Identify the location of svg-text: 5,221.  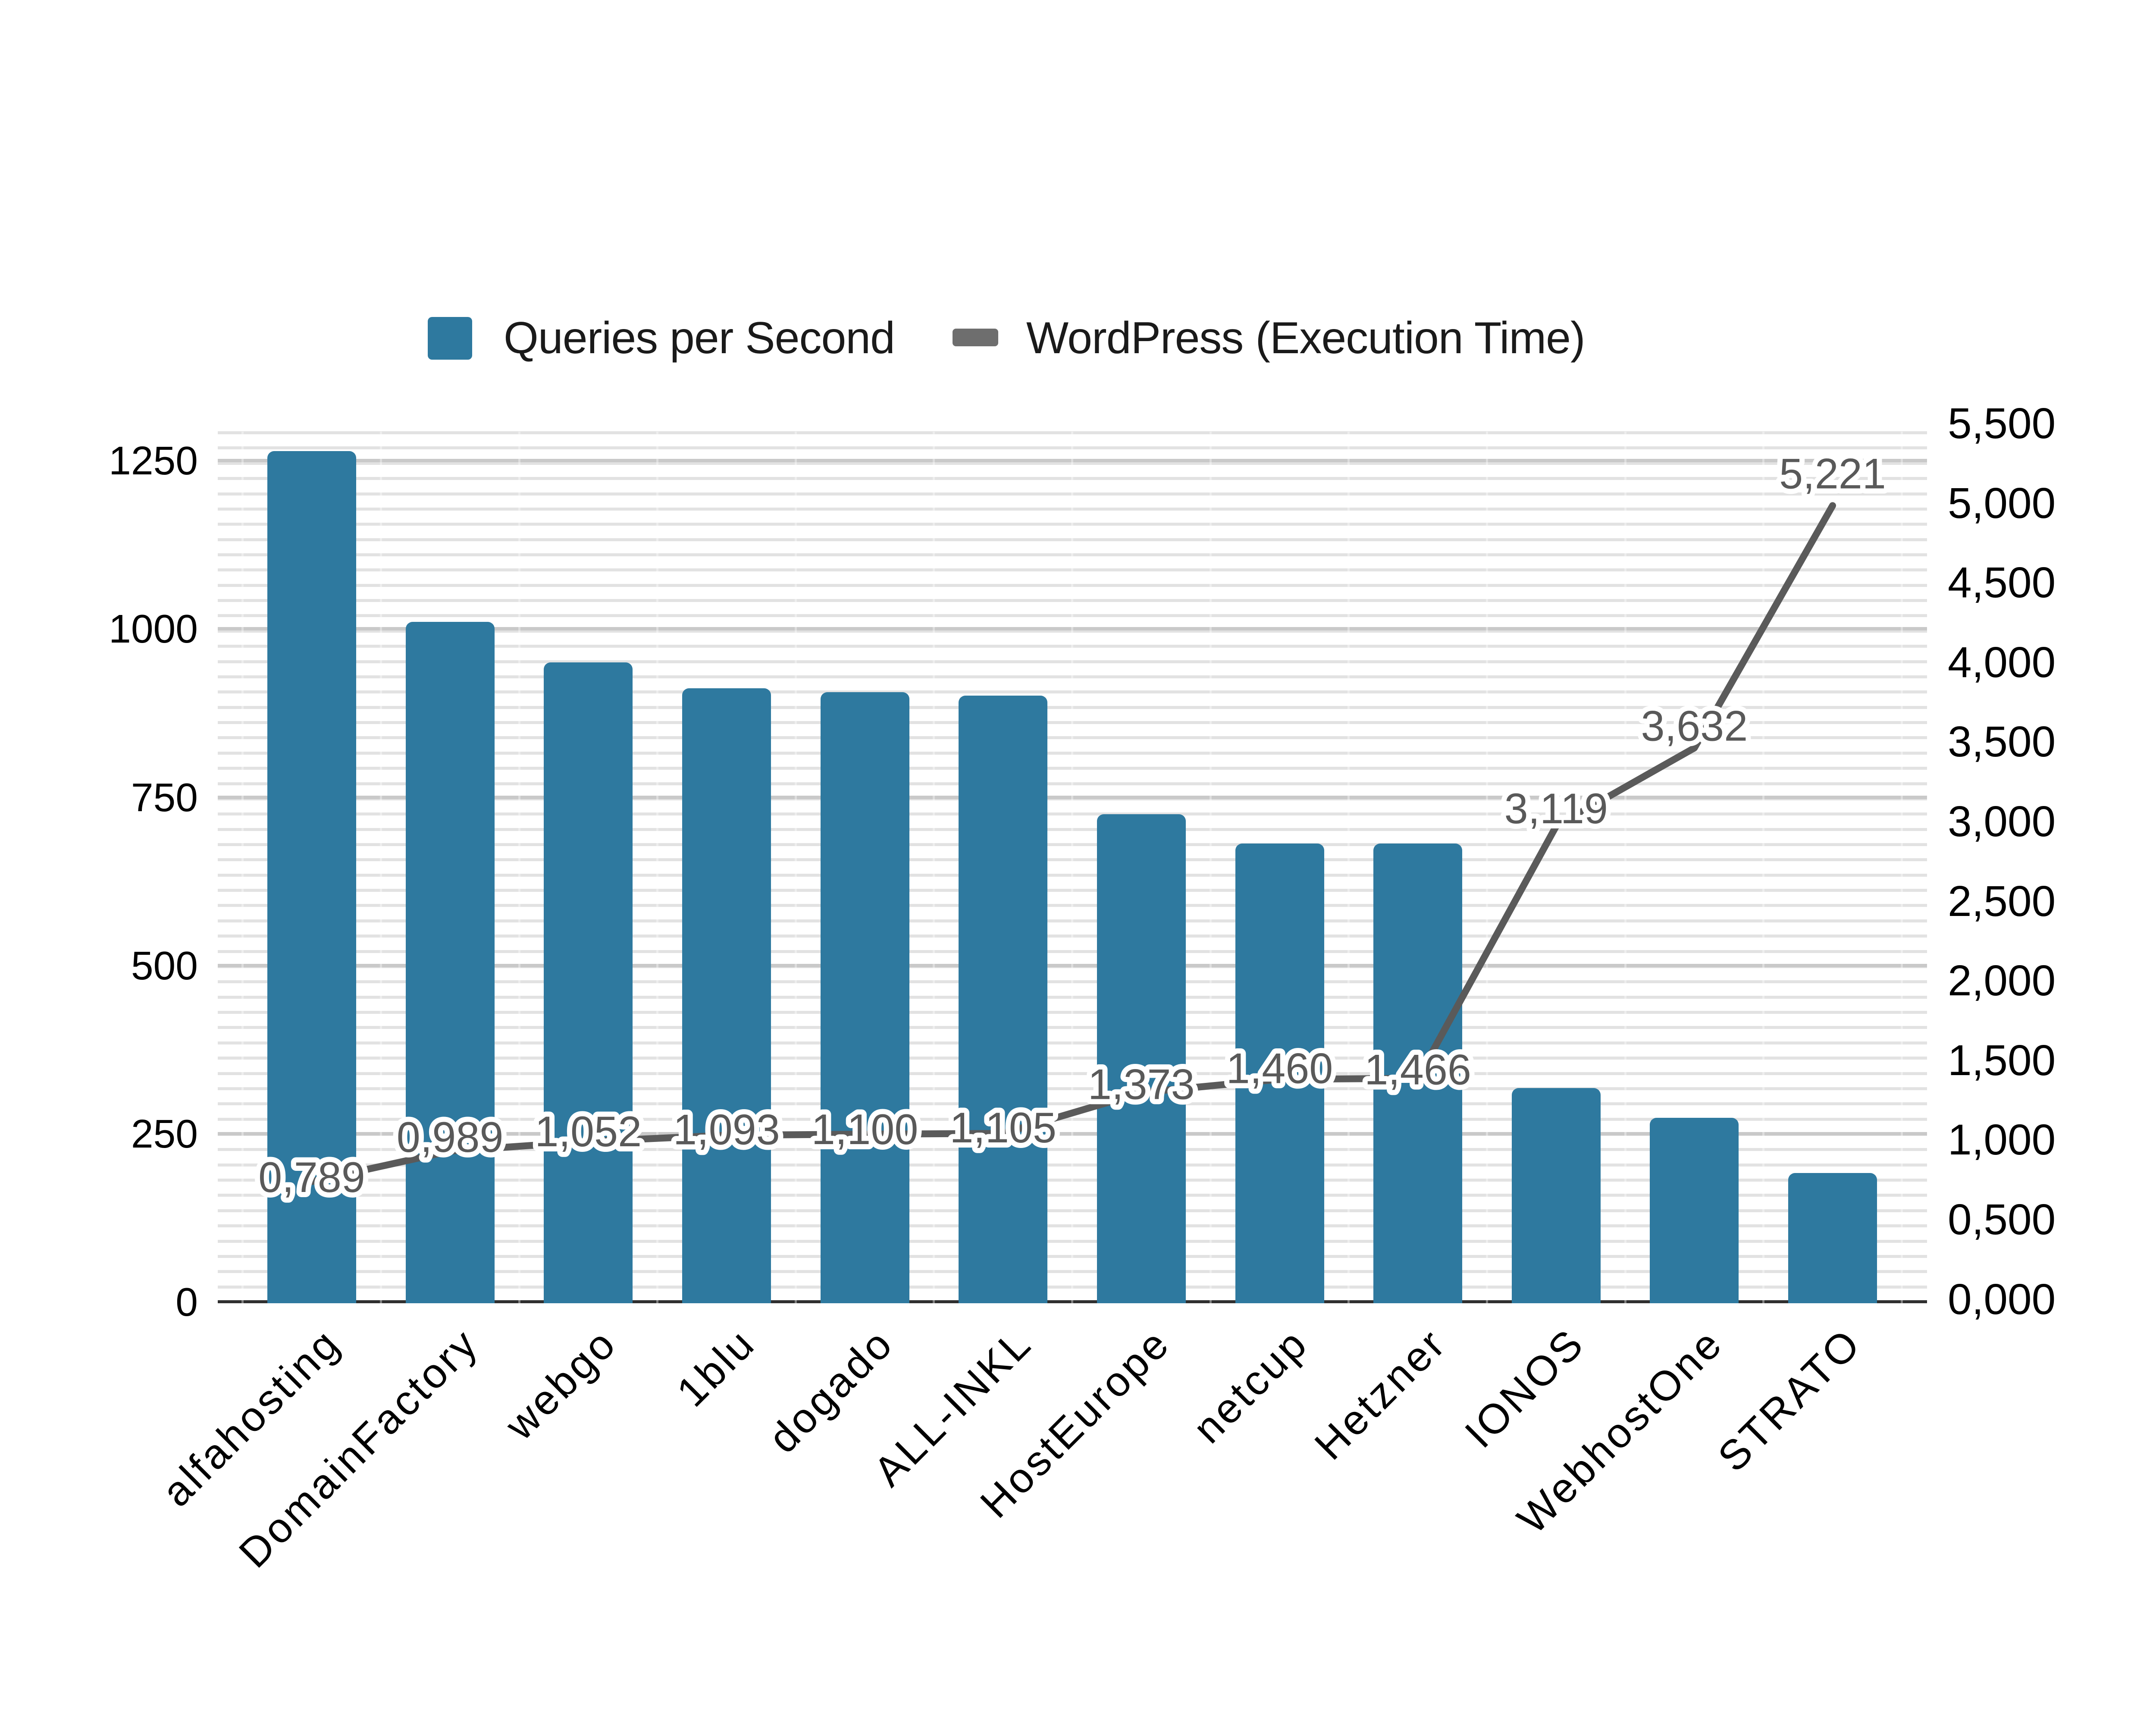
(1832, 473).